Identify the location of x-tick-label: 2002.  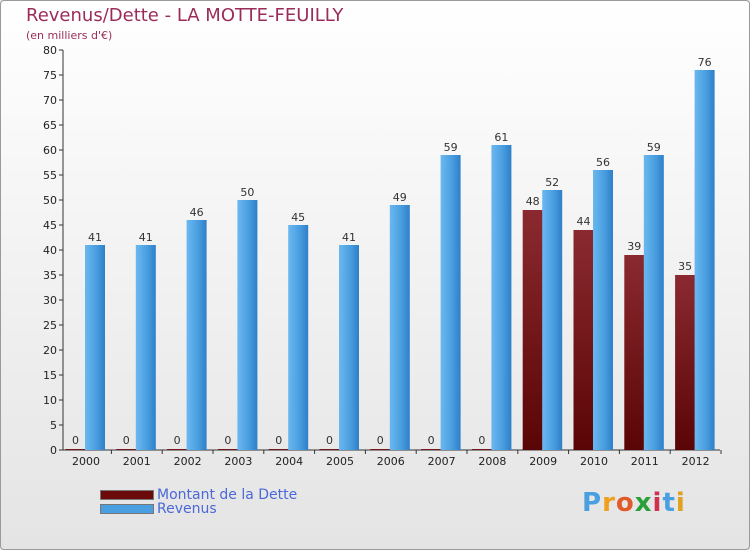
(188, 461).